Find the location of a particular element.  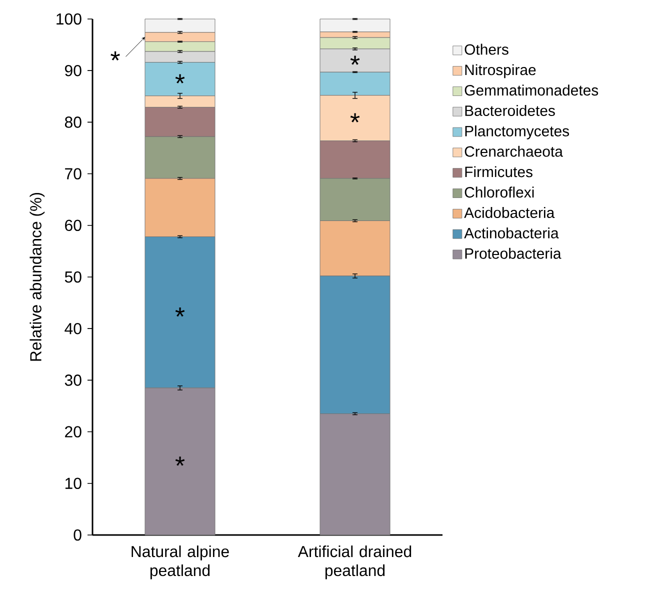

legend-label: Firmicutes is located at coordinates (498, 172).